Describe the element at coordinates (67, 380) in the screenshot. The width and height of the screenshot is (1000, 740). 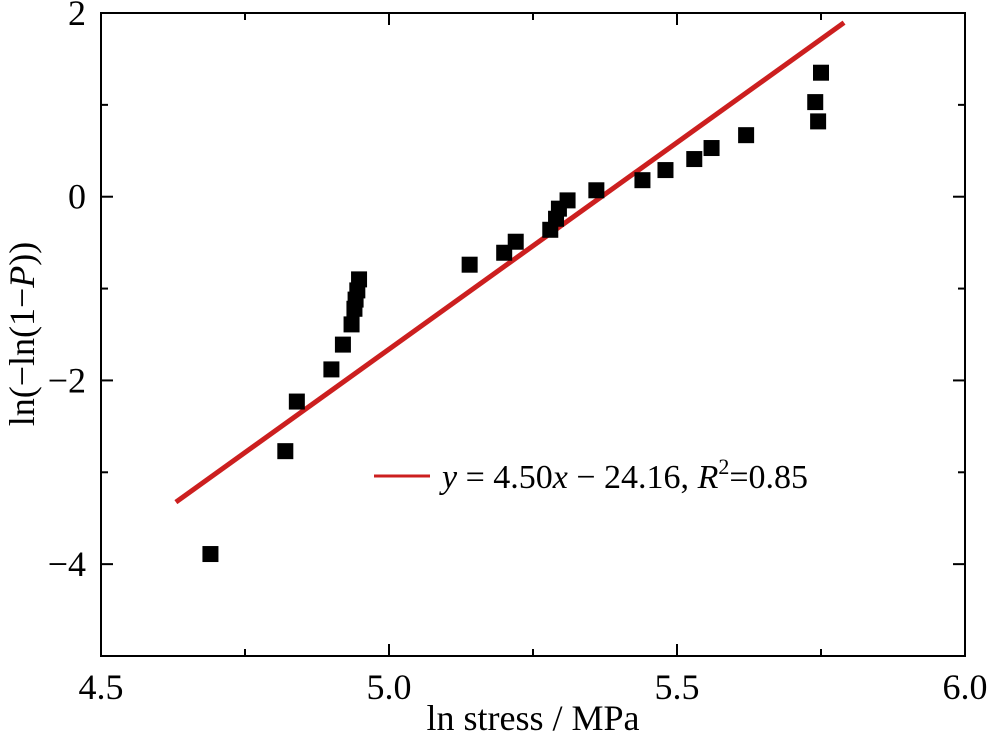
I see `y-tick-label: −2` at that location.